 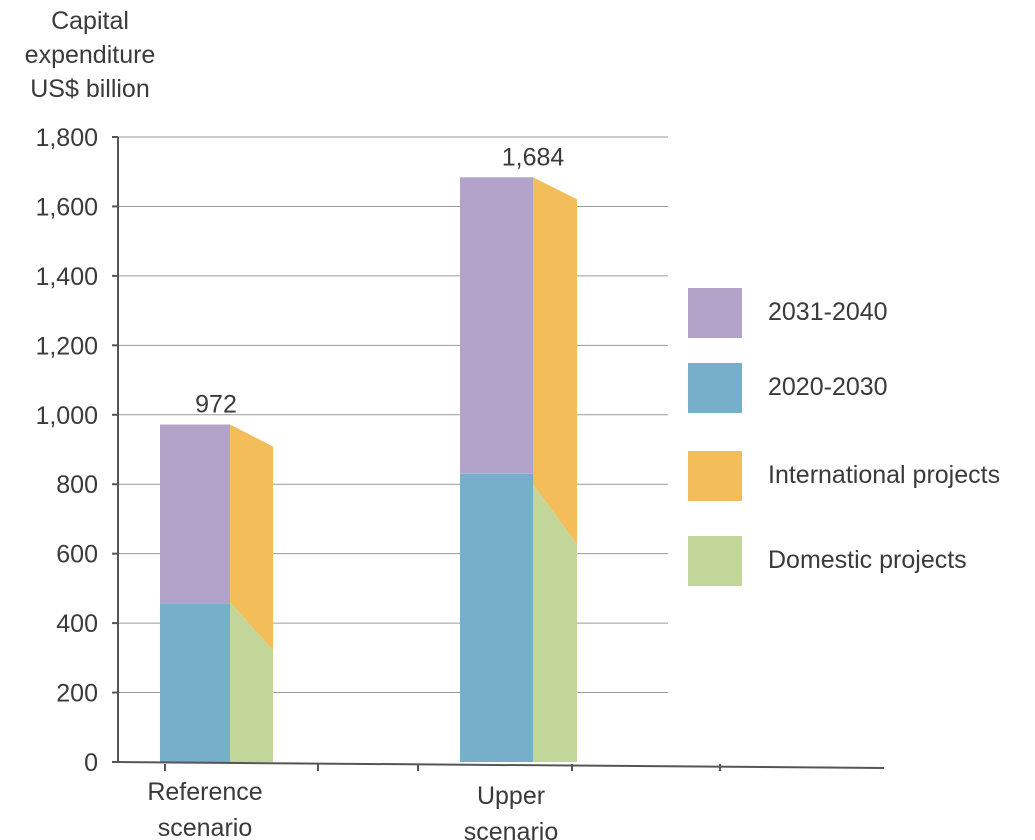 What do you see at coordinates (77, 624) in the screenshot?
I see `y-tick-label: 400` at bounding box center [77, 624].